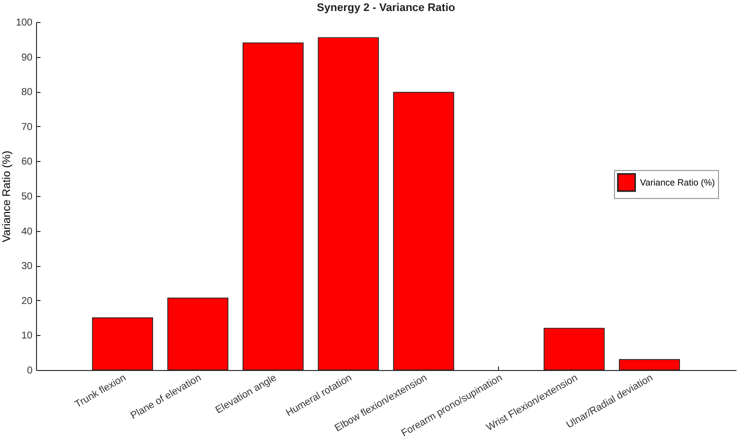  Describe the element at coordinates (27, 58) in the screenshot. I see `y-tick-label: 90` at that location.